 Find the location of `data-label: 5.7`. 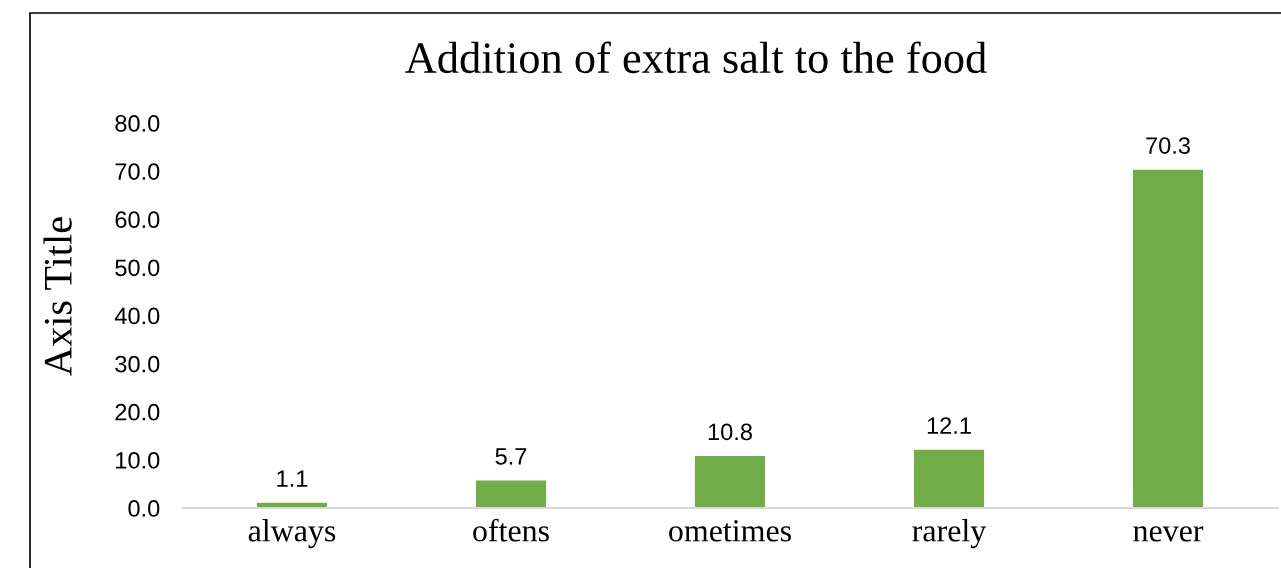

data-label: 5.7 is located at coordinates (511, 456).